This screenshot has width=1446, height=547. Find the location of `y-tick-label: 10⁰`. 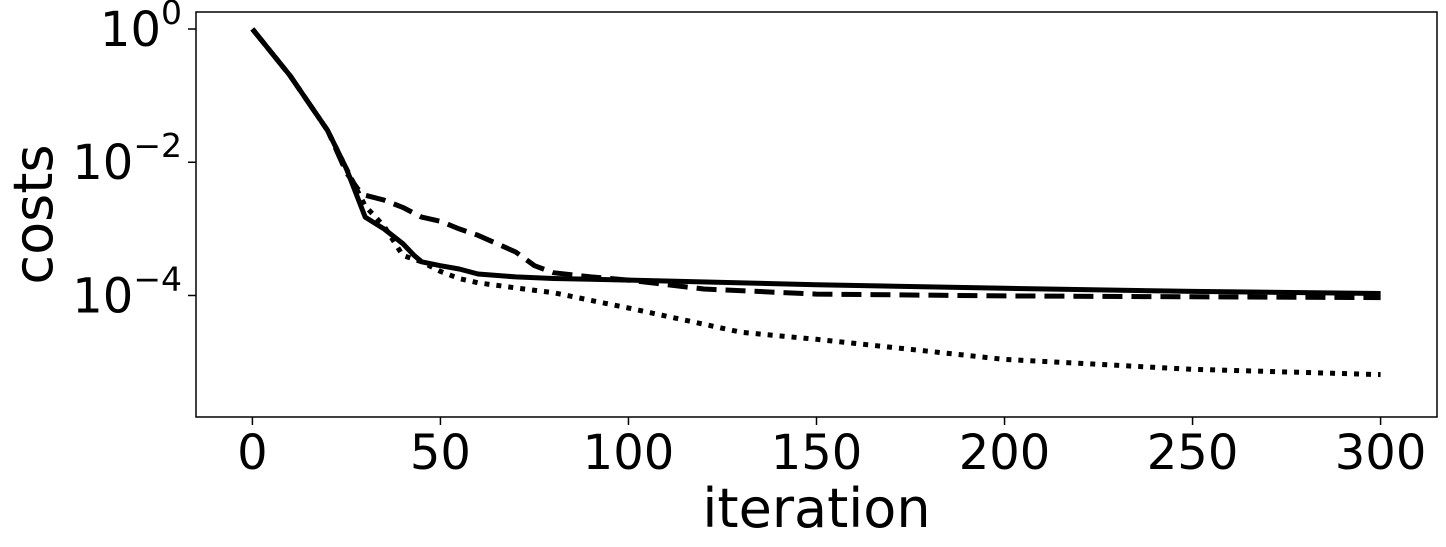

y-tick-label: 10⁰ is located at coordinates (141, 29).